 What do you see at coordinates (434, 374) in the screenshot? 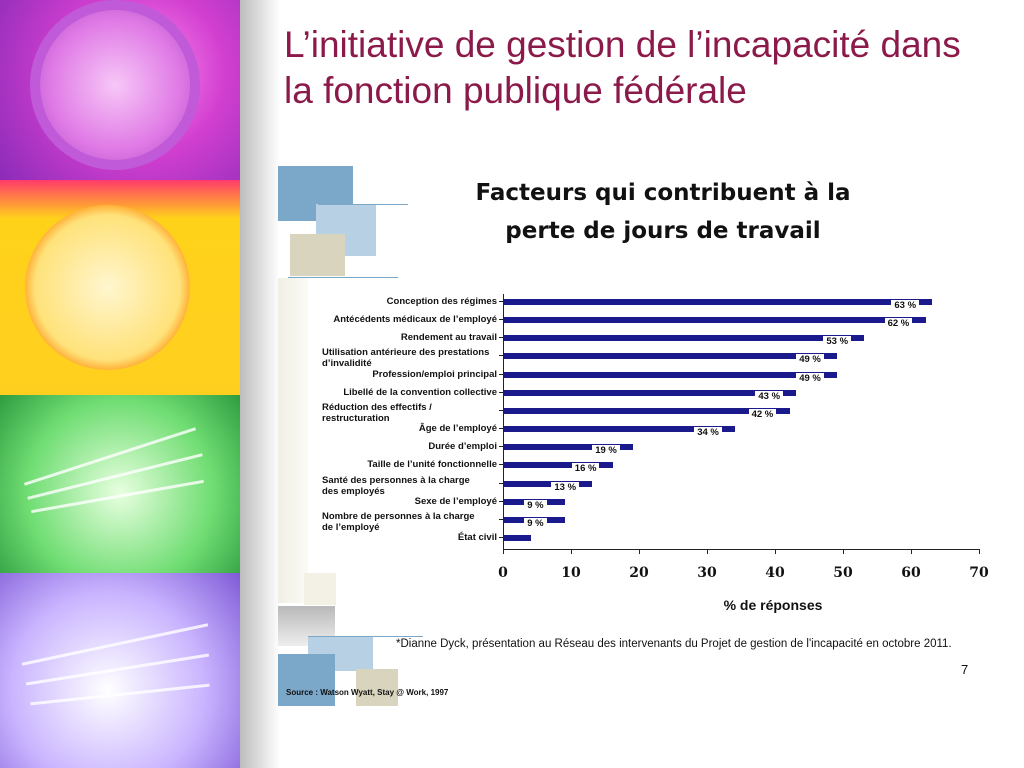
I see `category-label: Profession/emploi principal` at bounding box center [434, 374].